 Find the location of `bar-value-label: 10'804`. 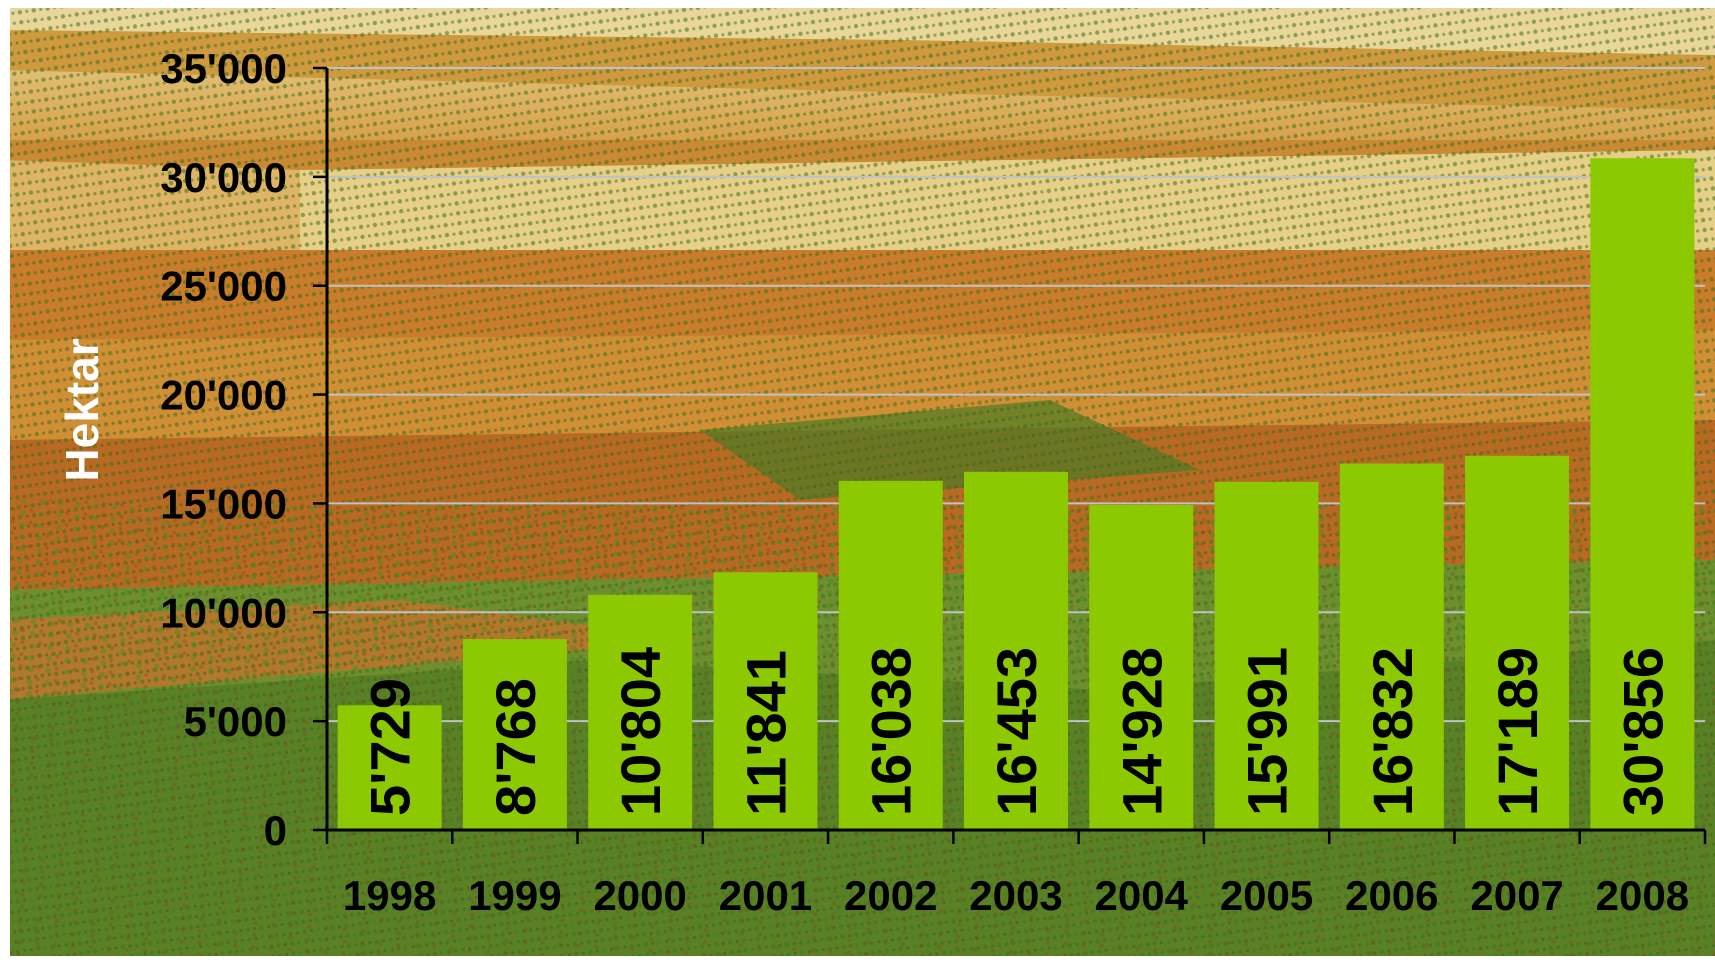

bar-value-label: 10'804 is located at coordinates (640, 731).